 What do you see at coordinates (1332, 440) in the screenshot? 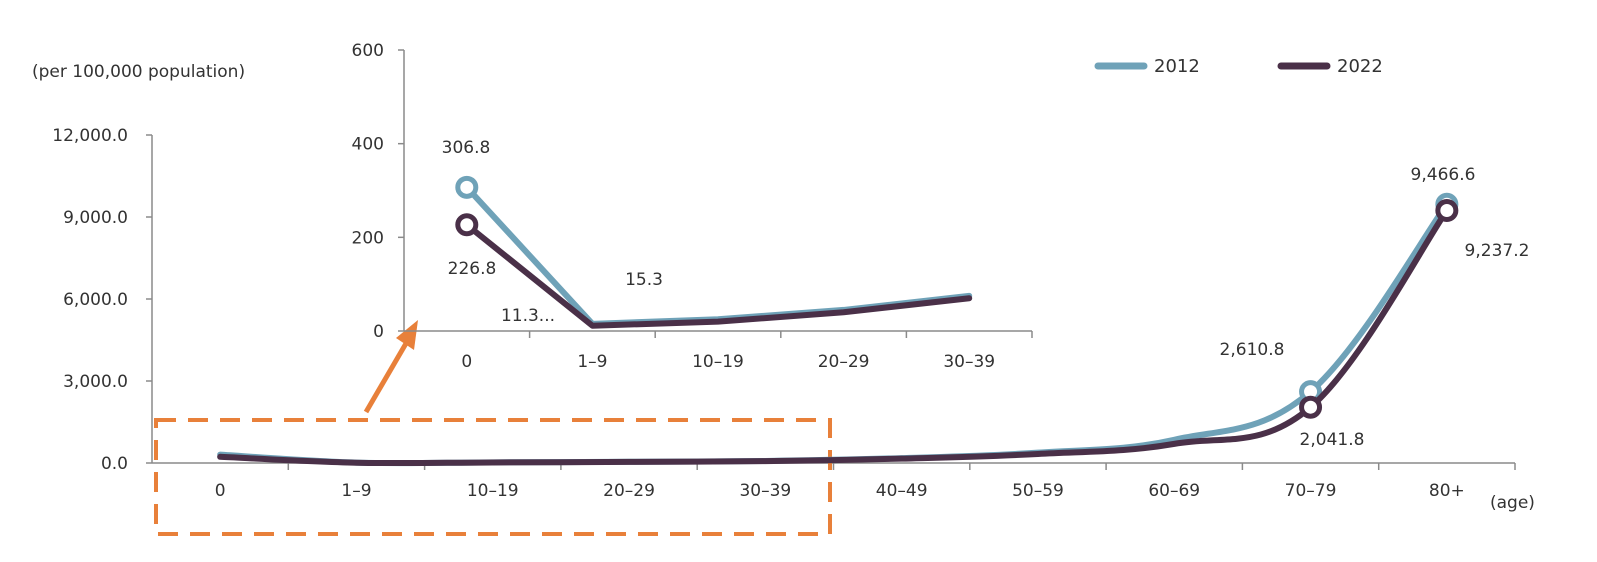
I see `data-label: 2,041.8` at bounding box center [1332, 440].